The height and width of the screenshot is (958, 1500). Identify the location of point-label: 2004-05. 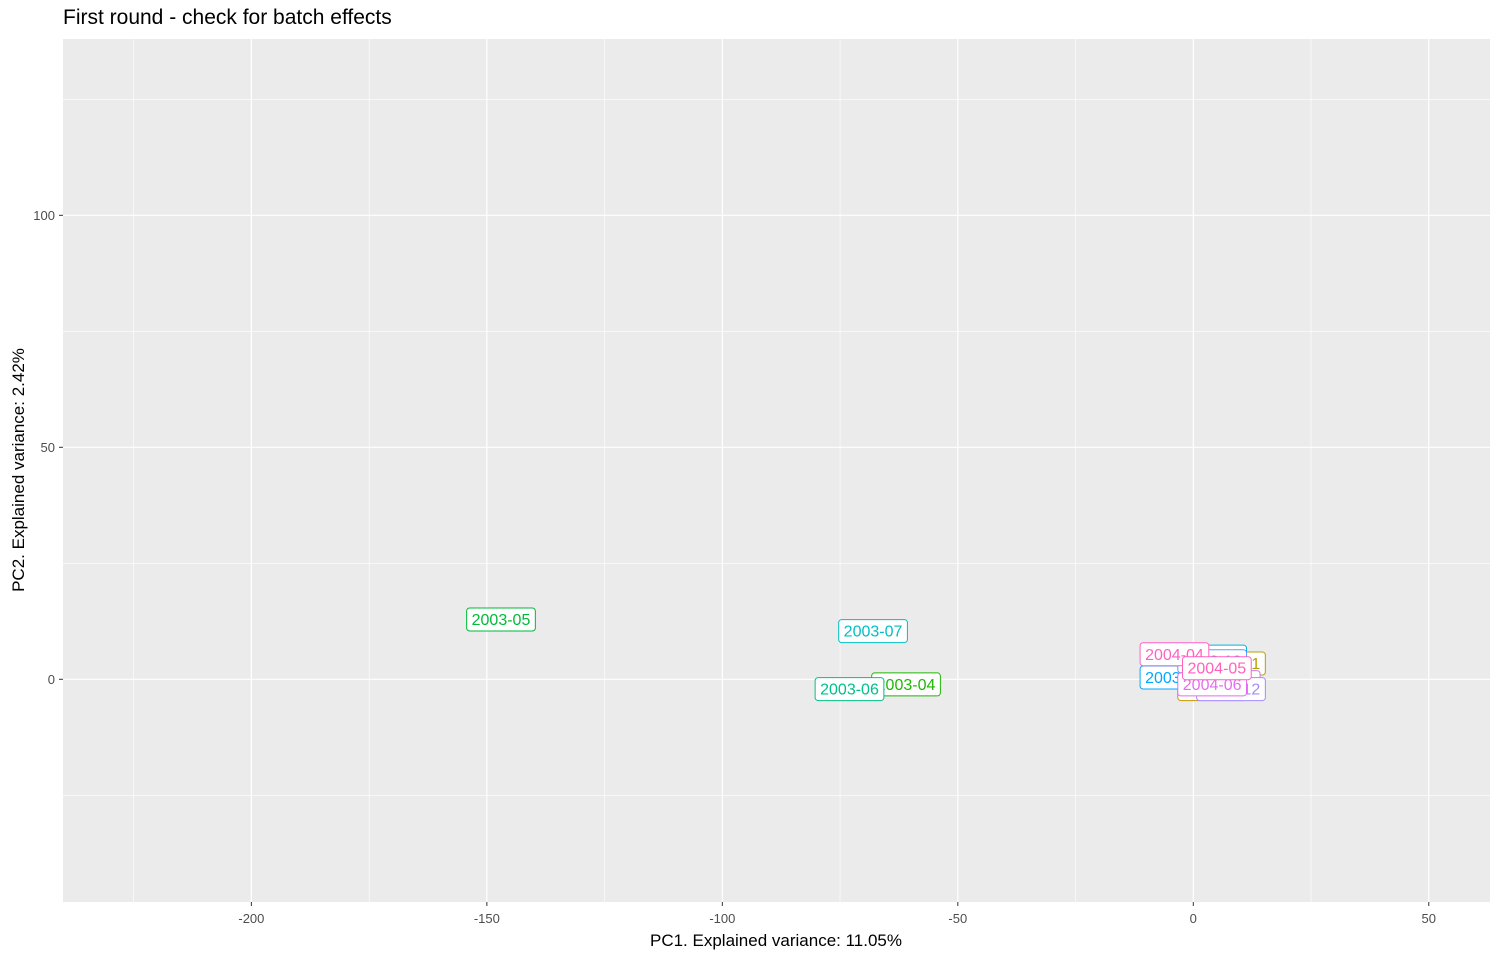
(1216, 668).